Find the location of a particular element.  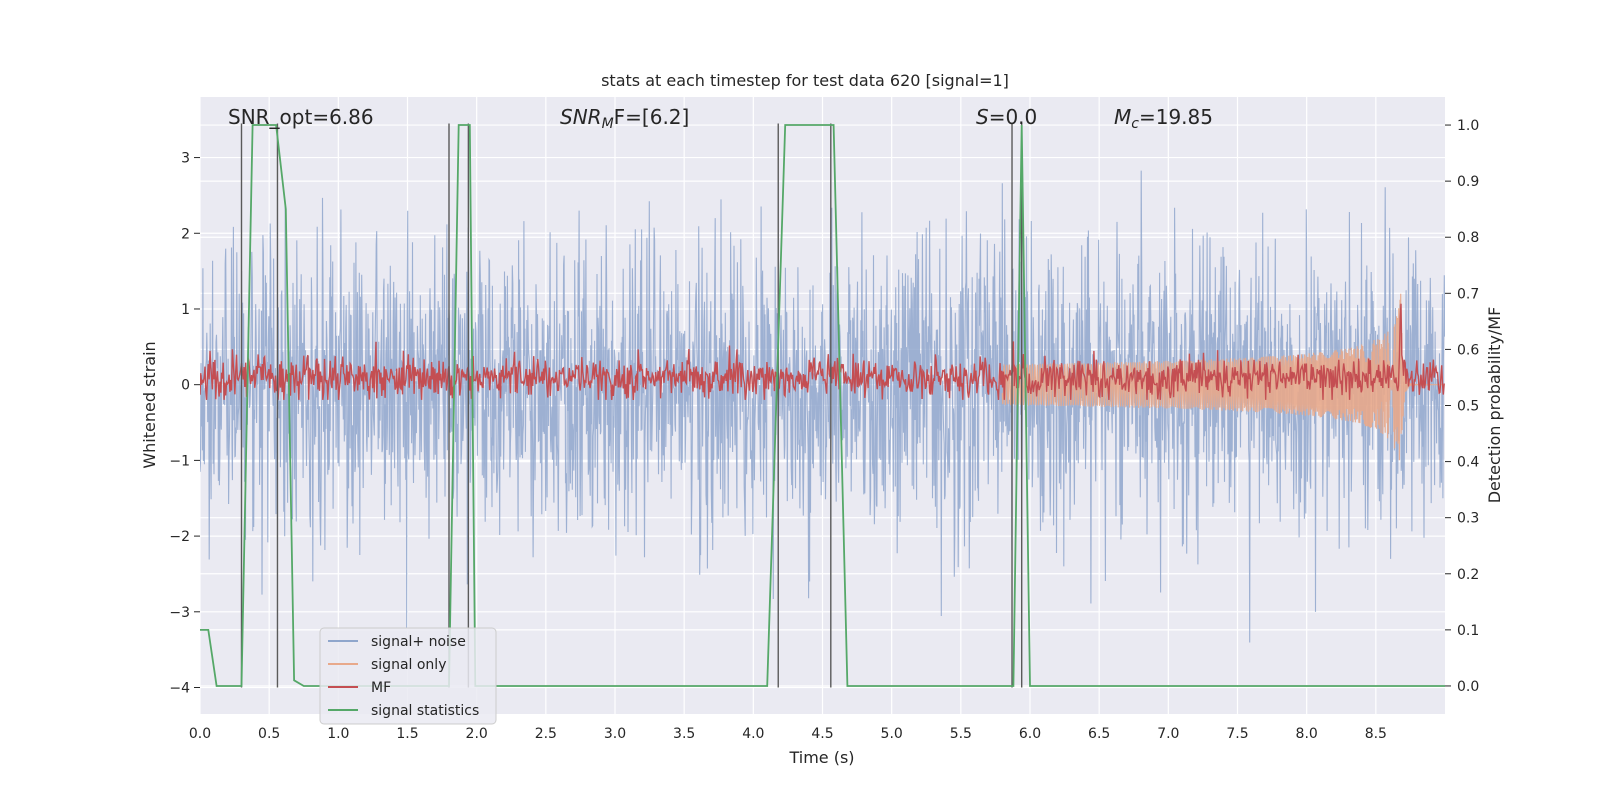

annotation-s-base: S is located at coordinates (982, 117).